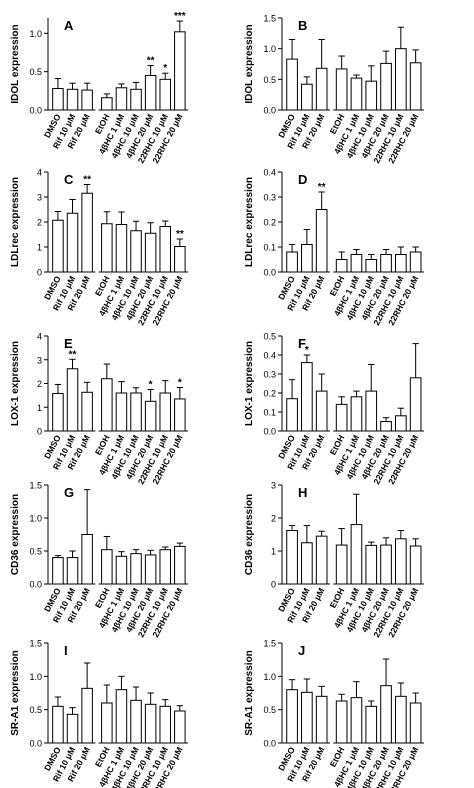 This screenshot has width=474, height=788. I want to click on y-tick-label: 0.2, so click(269, 394).